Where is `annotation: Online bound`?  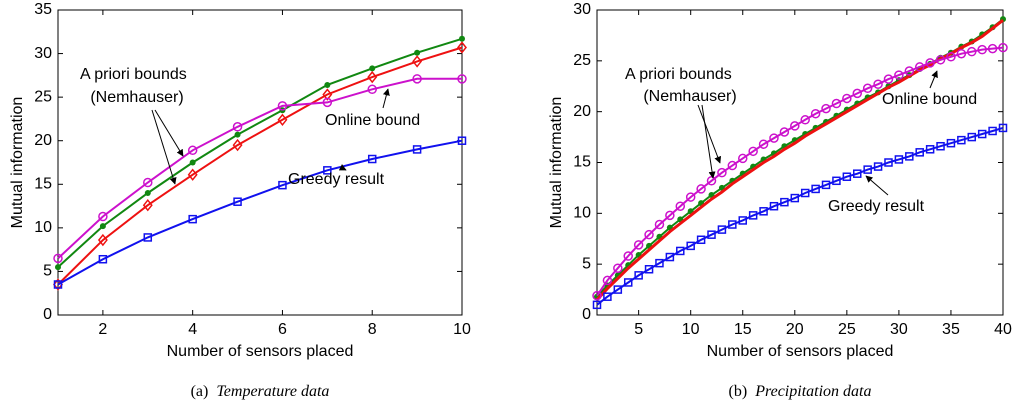
annotation: Online bound is located at coordinates (929, 99).